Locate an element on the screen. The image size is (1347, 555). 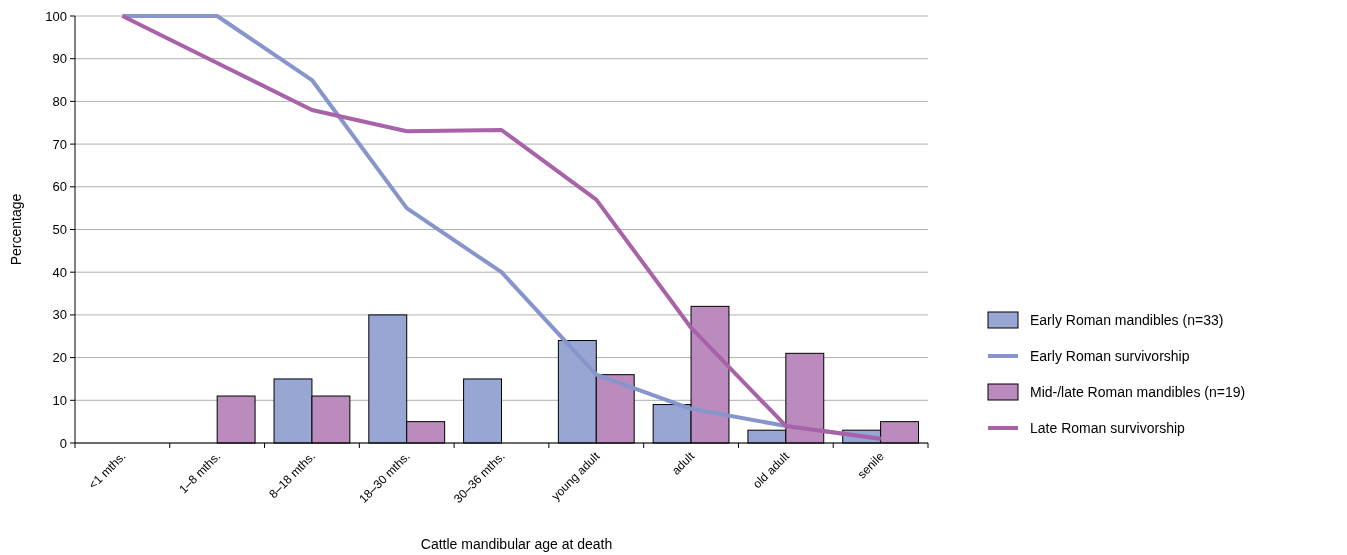
y-tick-label: 20 is located at coordinates (59, 358).